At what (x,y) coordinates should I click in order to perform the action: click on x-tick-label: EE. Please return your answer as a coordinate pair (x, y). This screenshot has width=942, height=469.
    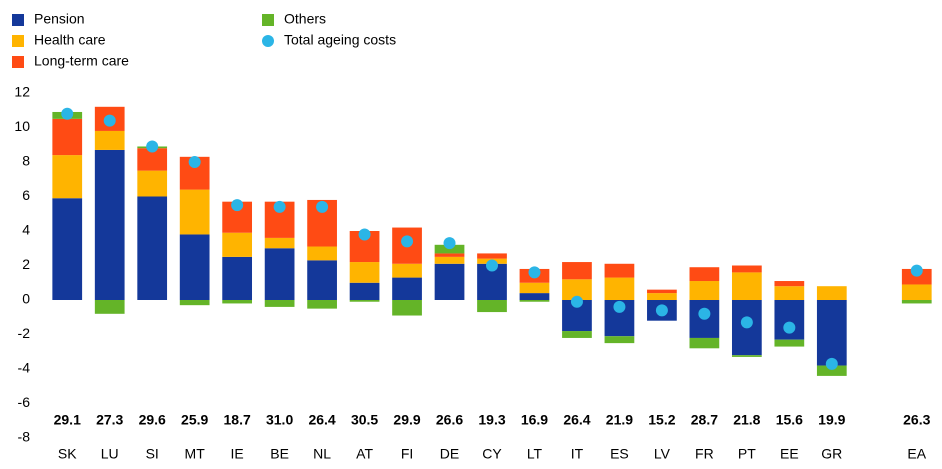
    Looking at the image, I should click on (789, 454).